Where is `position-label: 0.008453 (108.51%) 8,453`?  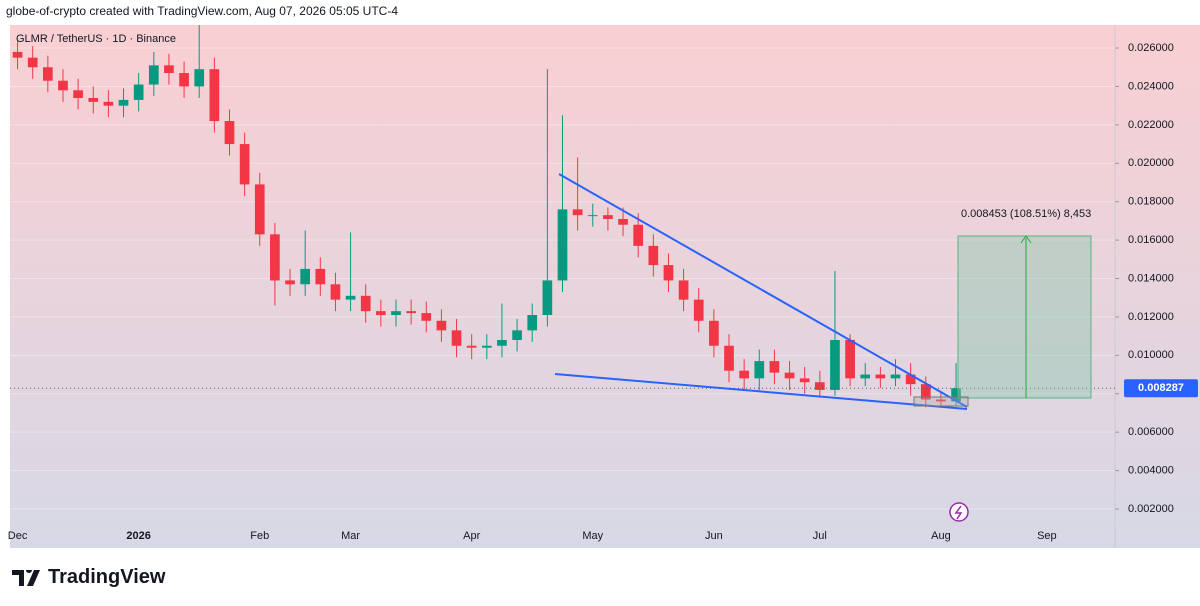 position-label: 0.008453 (108.51%) 8,453 is located at coordinates (1026, 214).